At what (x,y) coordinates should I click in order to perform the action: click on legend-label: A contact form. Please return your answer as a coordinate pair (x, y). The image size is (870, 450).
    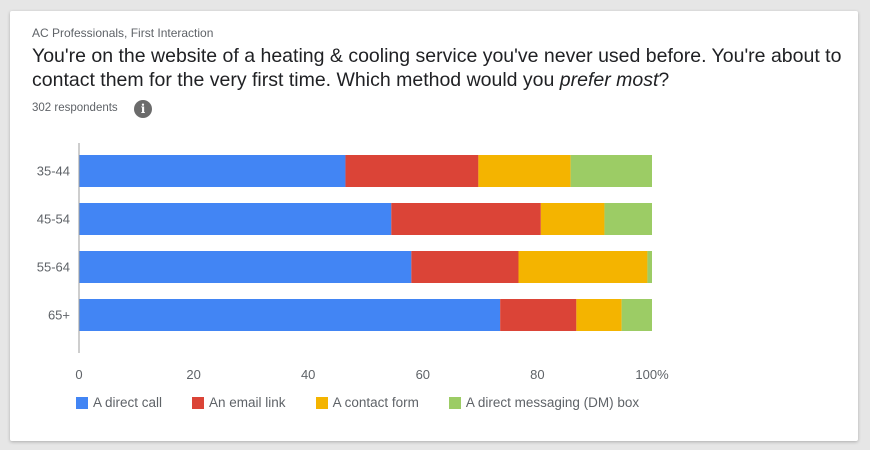
    Looking at the image, I should click on (375, 402).